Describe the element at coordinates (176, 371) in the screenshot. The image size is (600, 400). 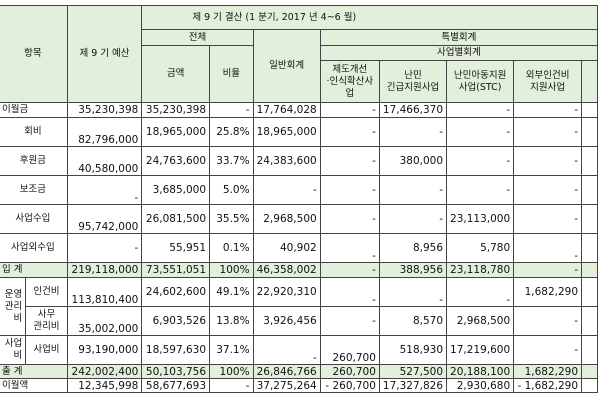
I see `cell-amount: 50,103,756` at that location.